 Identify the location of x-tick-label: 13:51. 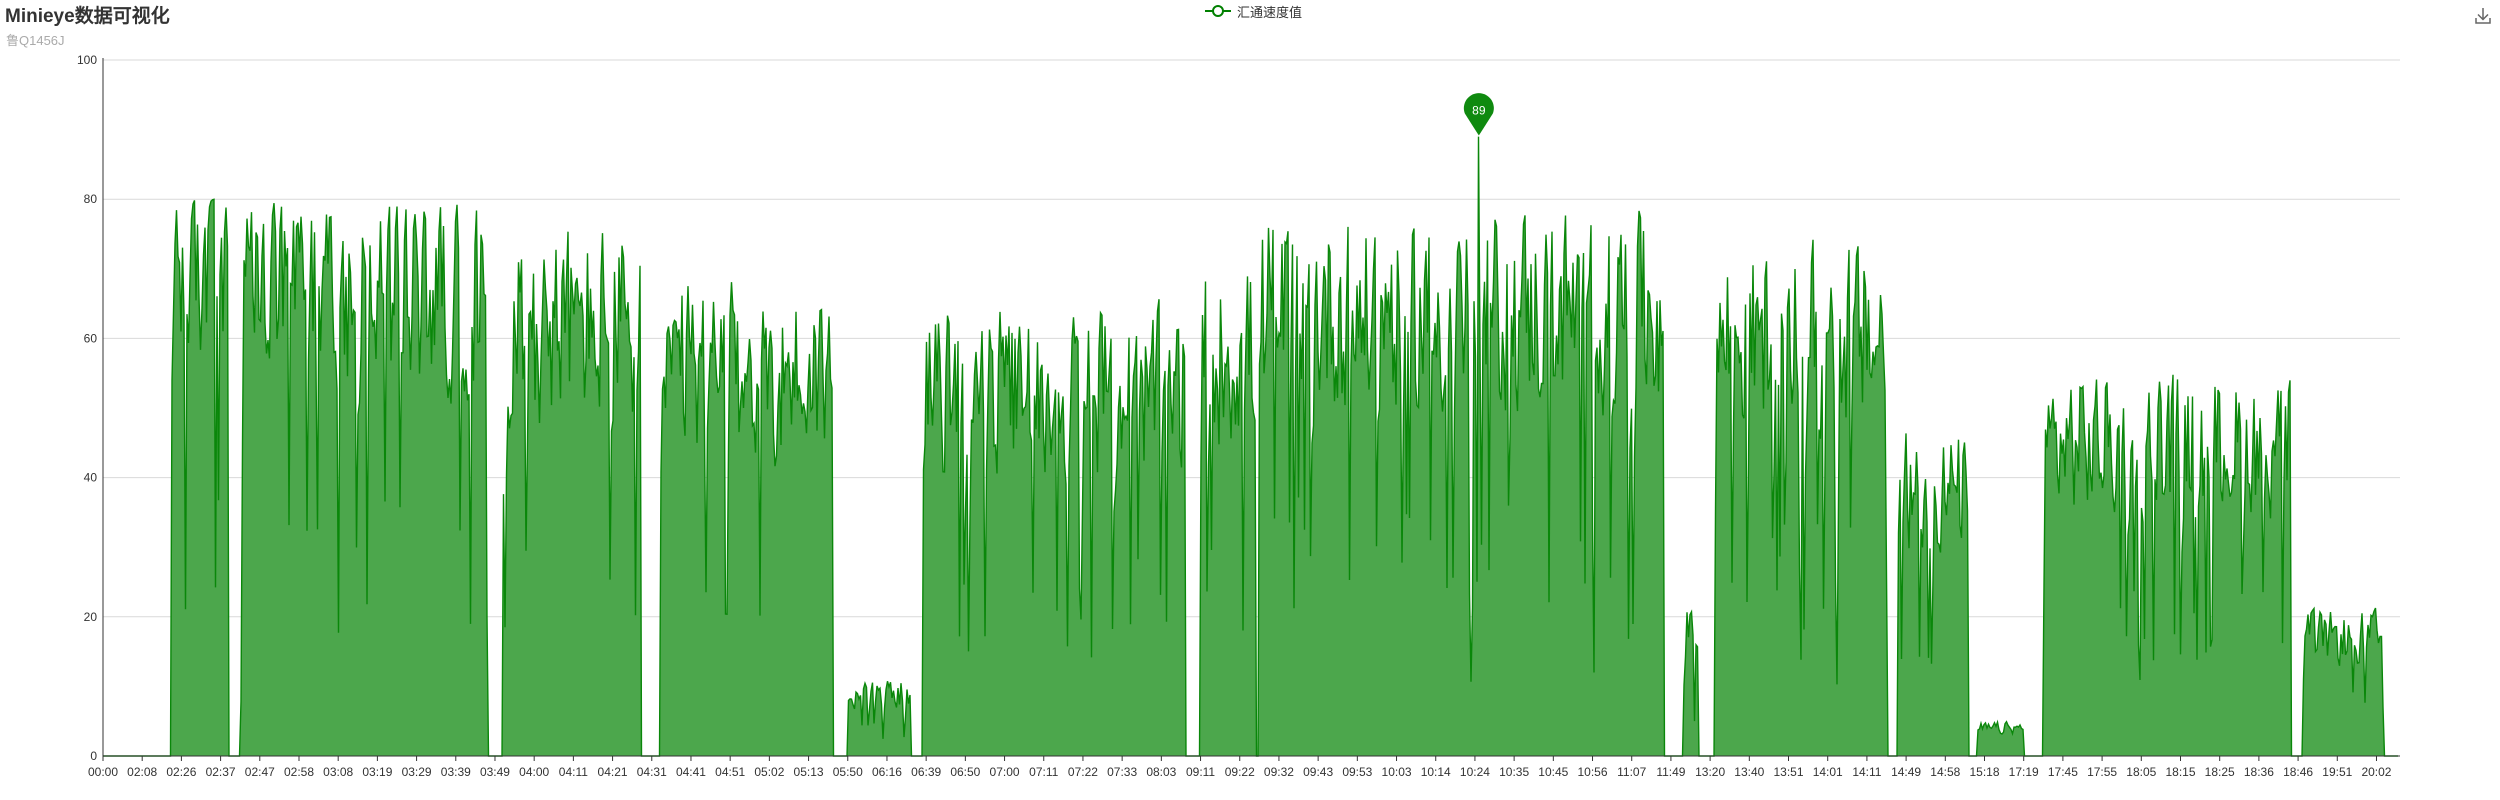
(1788, 772).